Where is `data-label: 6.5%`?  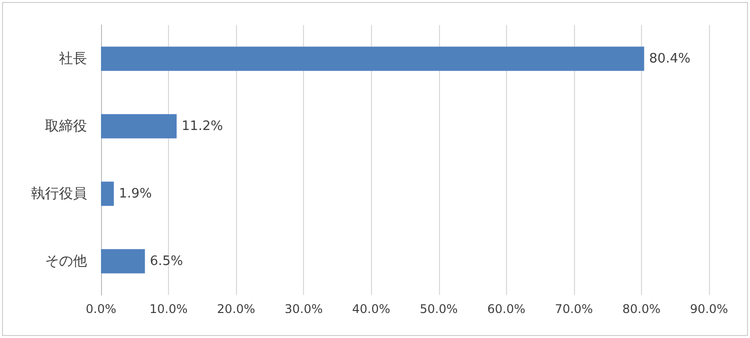
data-label: 6.5% is located at coordinates (166, 261).